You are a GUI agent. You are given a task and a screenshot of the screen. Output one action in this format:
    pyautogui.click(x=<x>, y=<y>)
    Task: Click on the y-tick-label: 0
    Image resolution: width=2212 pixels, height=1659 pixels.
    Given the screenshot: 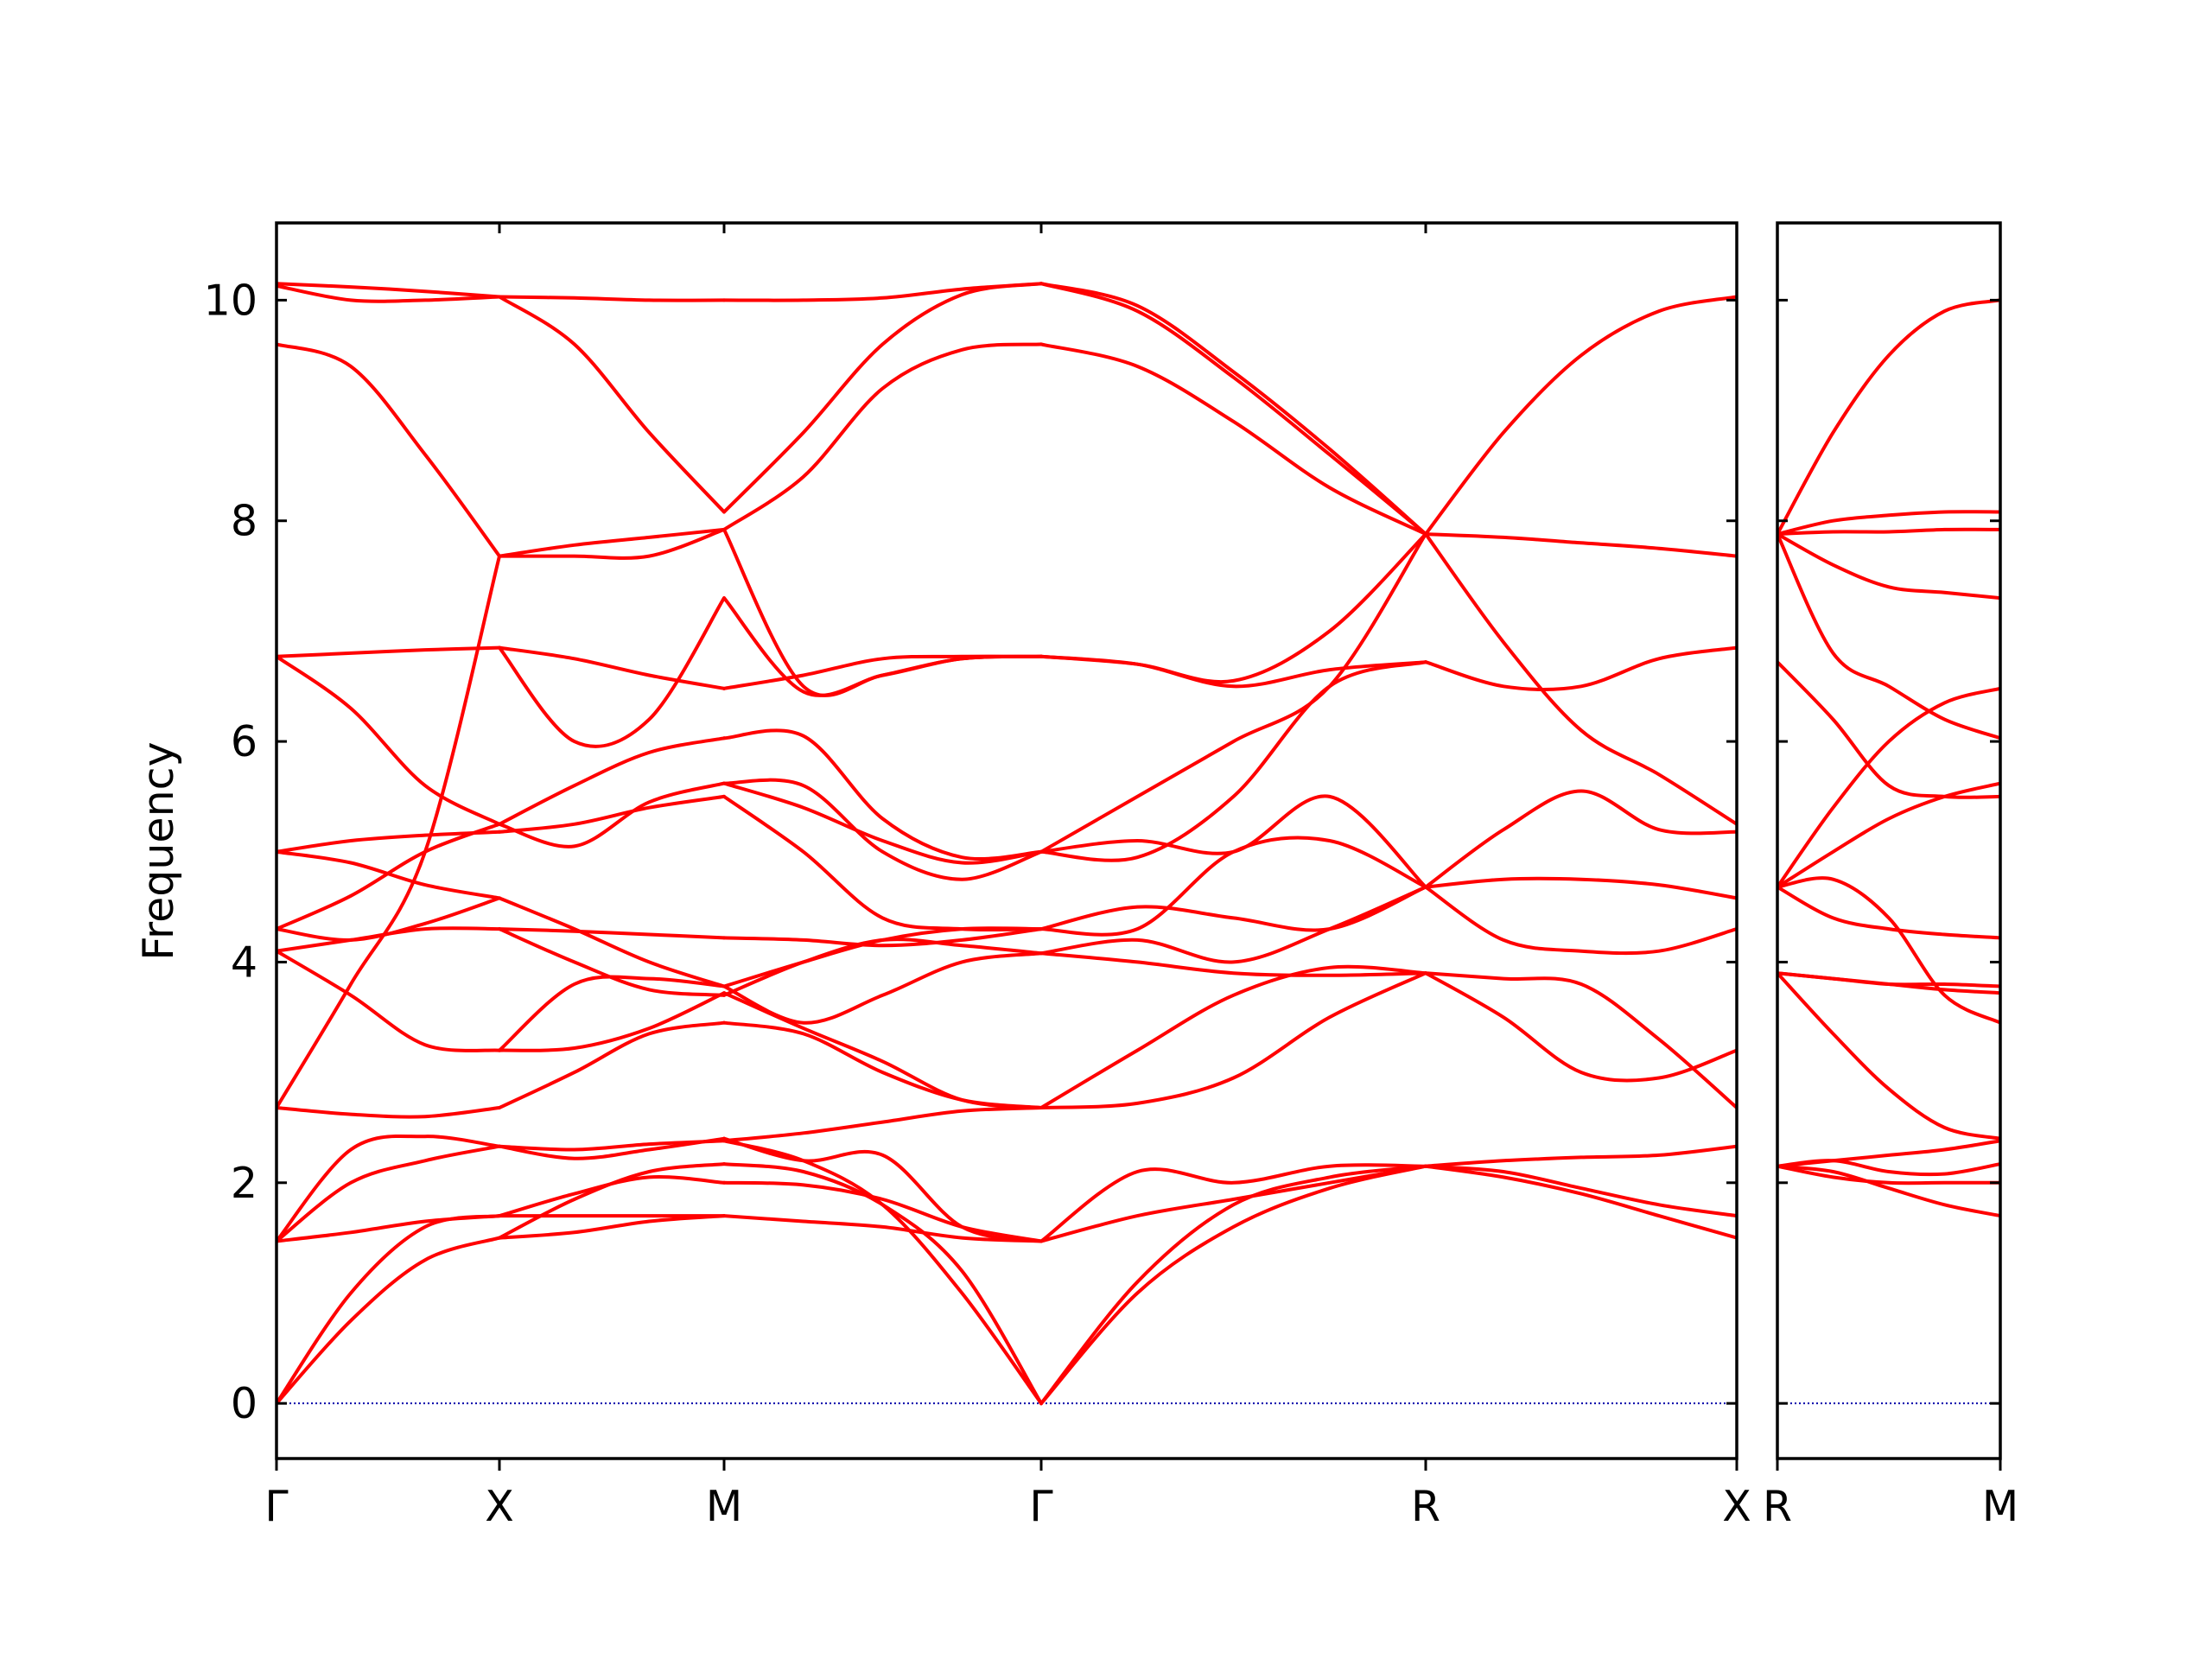 What is the action you would take?
    pyautogui.click(x=244, y=1403)
    